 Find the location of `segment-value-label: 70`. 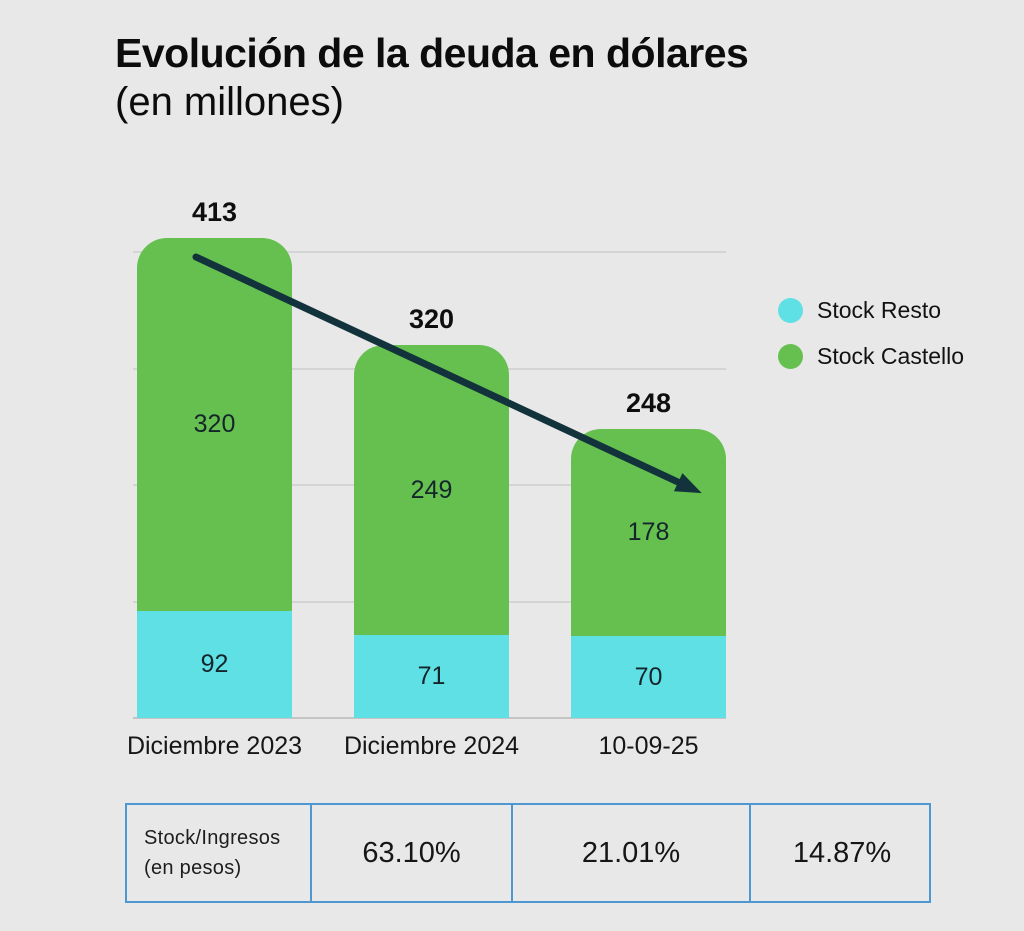

segment-value-label: 70 is located at coordinates (648, 676).